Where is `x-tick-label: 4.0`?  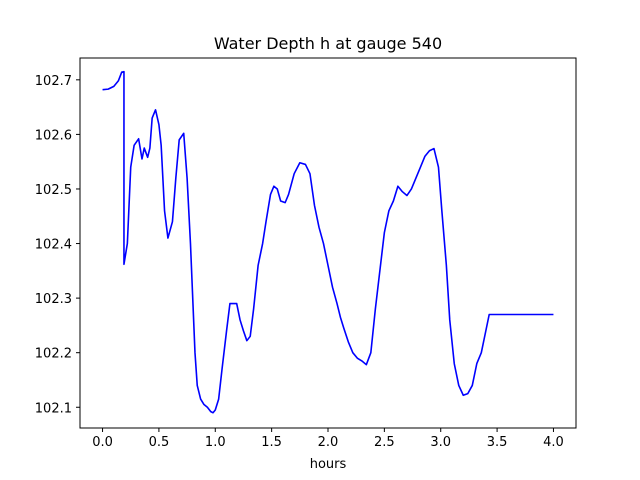 x-tick-label: 4.0 is located at coordinates (553, 442).